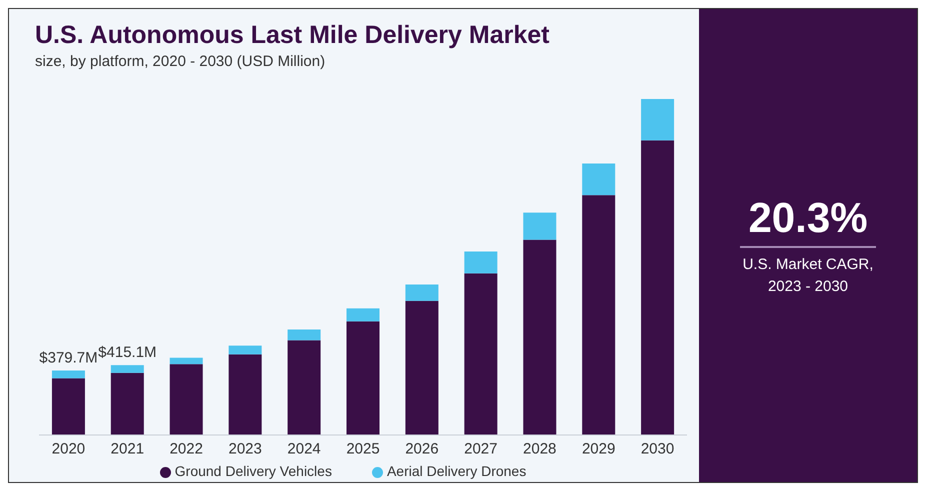 This screenshot has width=926, height=491. What do you see at coordinates (481, 449) in the screenshot?
I see `x-tick-label: 2027` at bounding box center [481, 449].